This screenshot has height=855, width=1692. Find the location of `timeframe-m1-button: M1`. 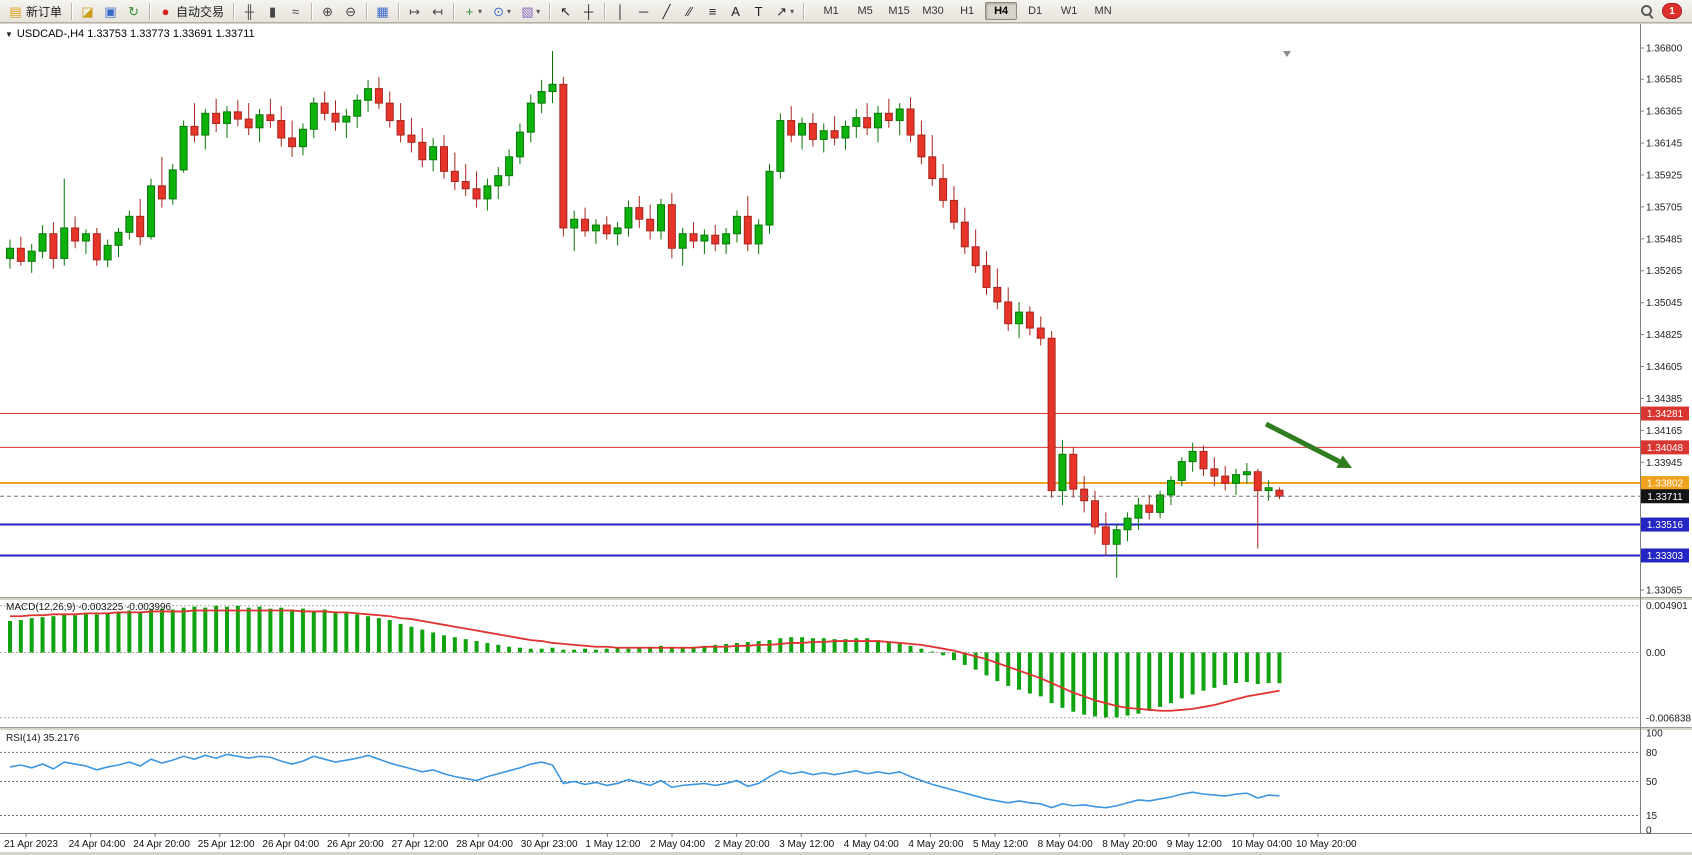

timeframe-m1-button: M1 is located at coordinates (831, 11).